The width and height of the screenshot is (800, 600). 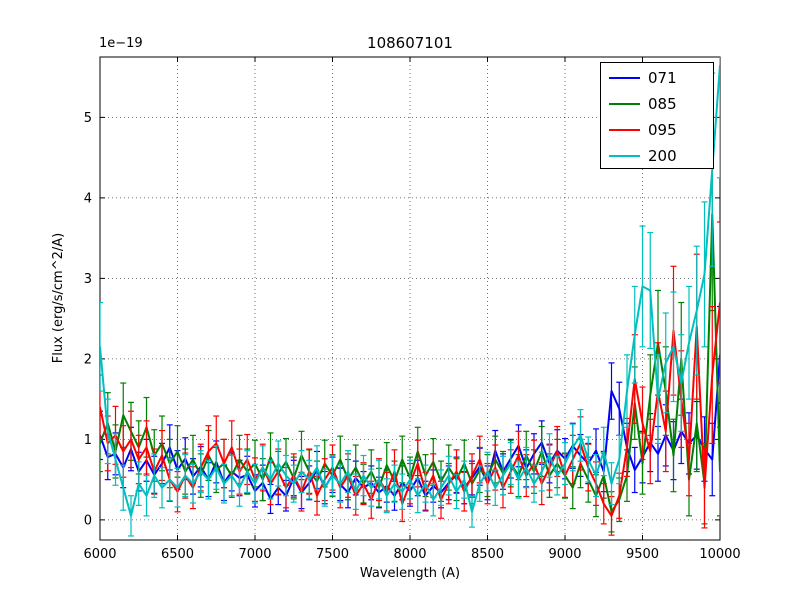 I want to click on y-tick-label: 2, so click(x=88, y=359).